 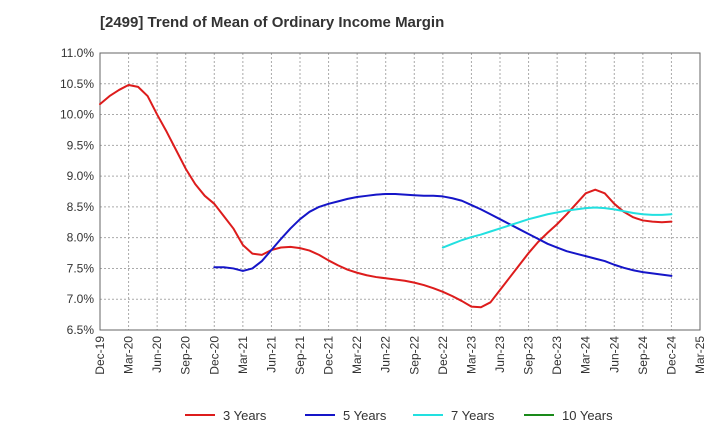 What do you see at coordinates (529, 355) in the screenshot?
I see `x-tick-label: Sep-23` at bounding box center [529, 355].